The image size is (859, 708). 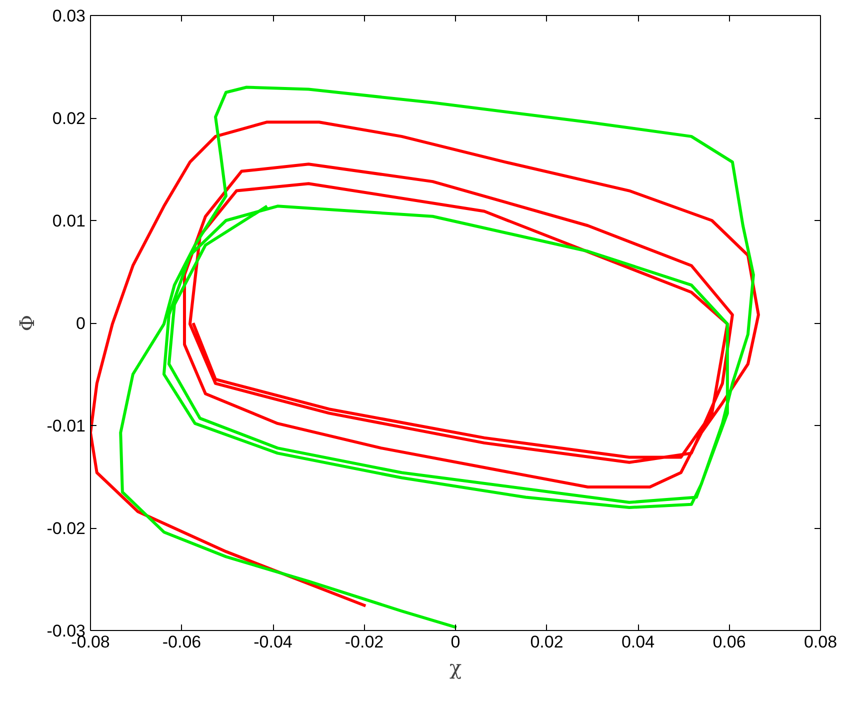 What do you see at coordinates (455, 668) in the screenshot?
I see `x-axis-title: χ` at bounding box center [455, 668].